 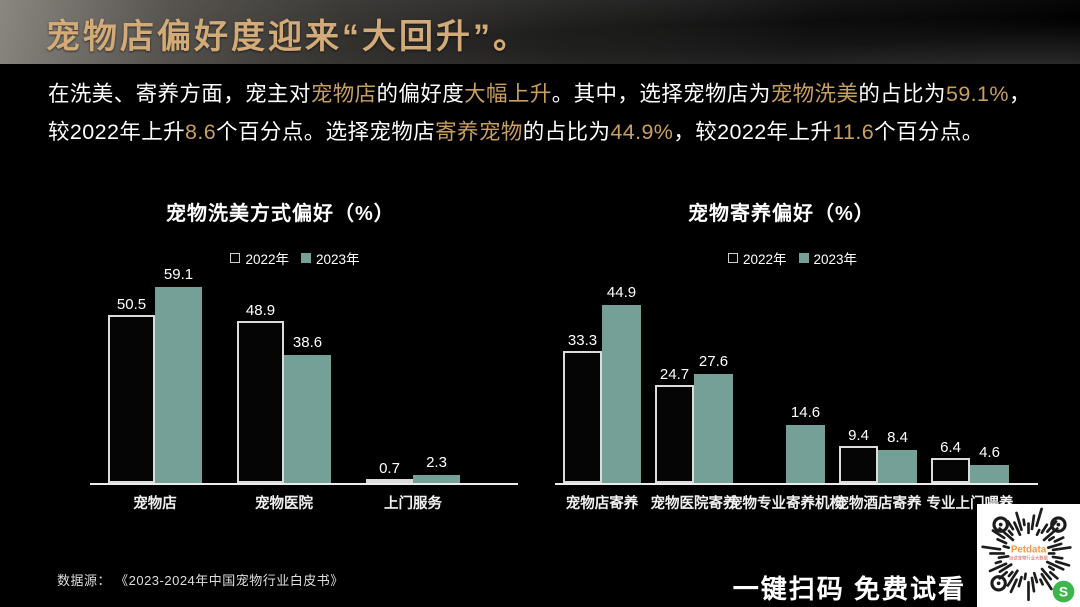 What do you see at coordinates (713, 361) in the screenshot?
I see `bar-value-label: 27.6` at bounding box center [713, 361].